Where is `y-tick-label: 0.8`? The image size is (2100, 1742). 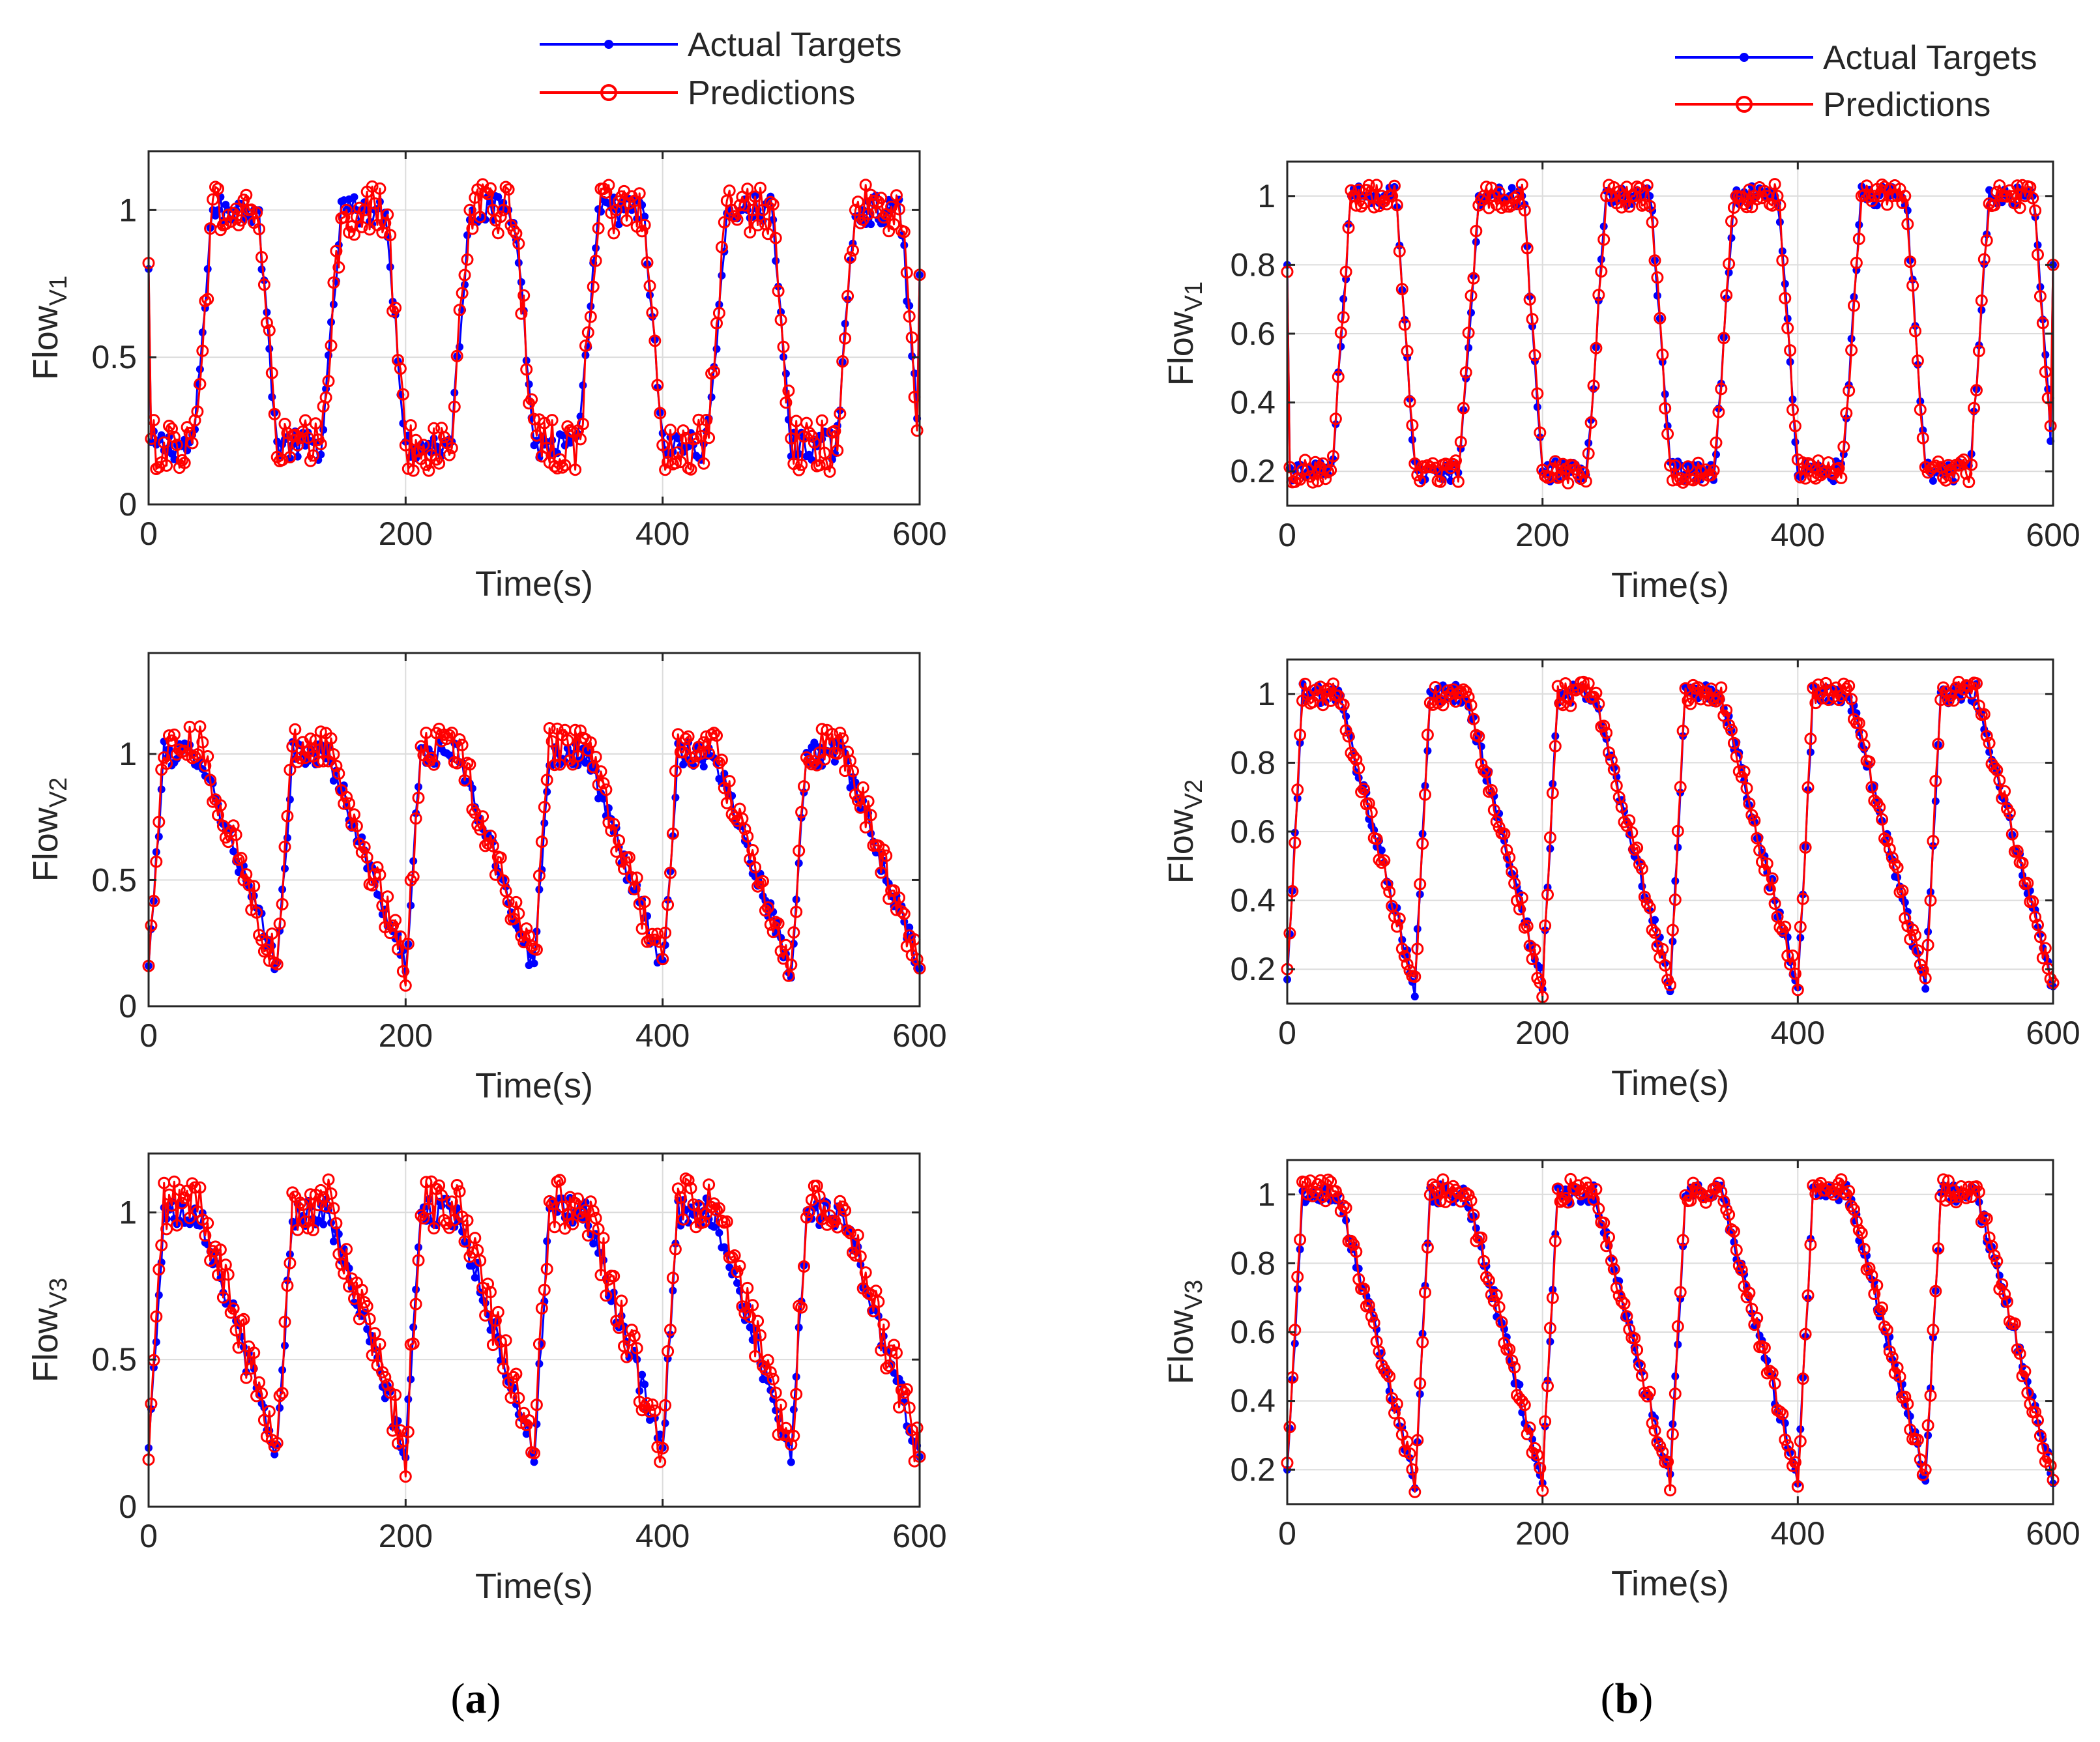
y-tick-label: 0.8 is located at coordinates (1253, 763).